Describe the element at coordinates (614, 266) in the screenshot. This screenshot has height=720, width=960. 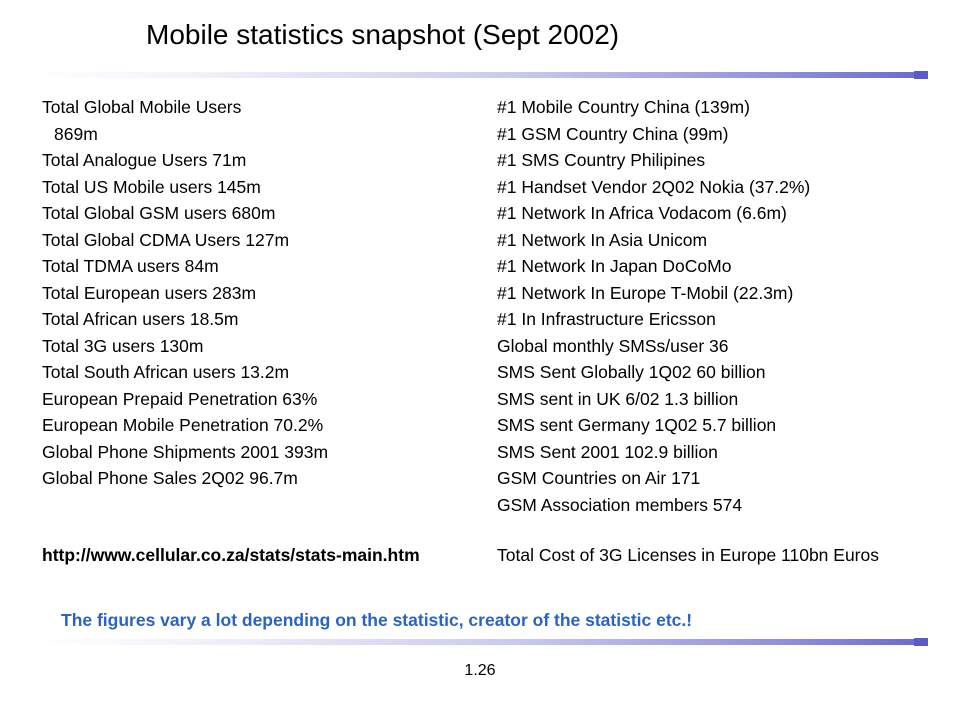
I see `stat-line: #1 Network In Japan DoCoMo` at that location.